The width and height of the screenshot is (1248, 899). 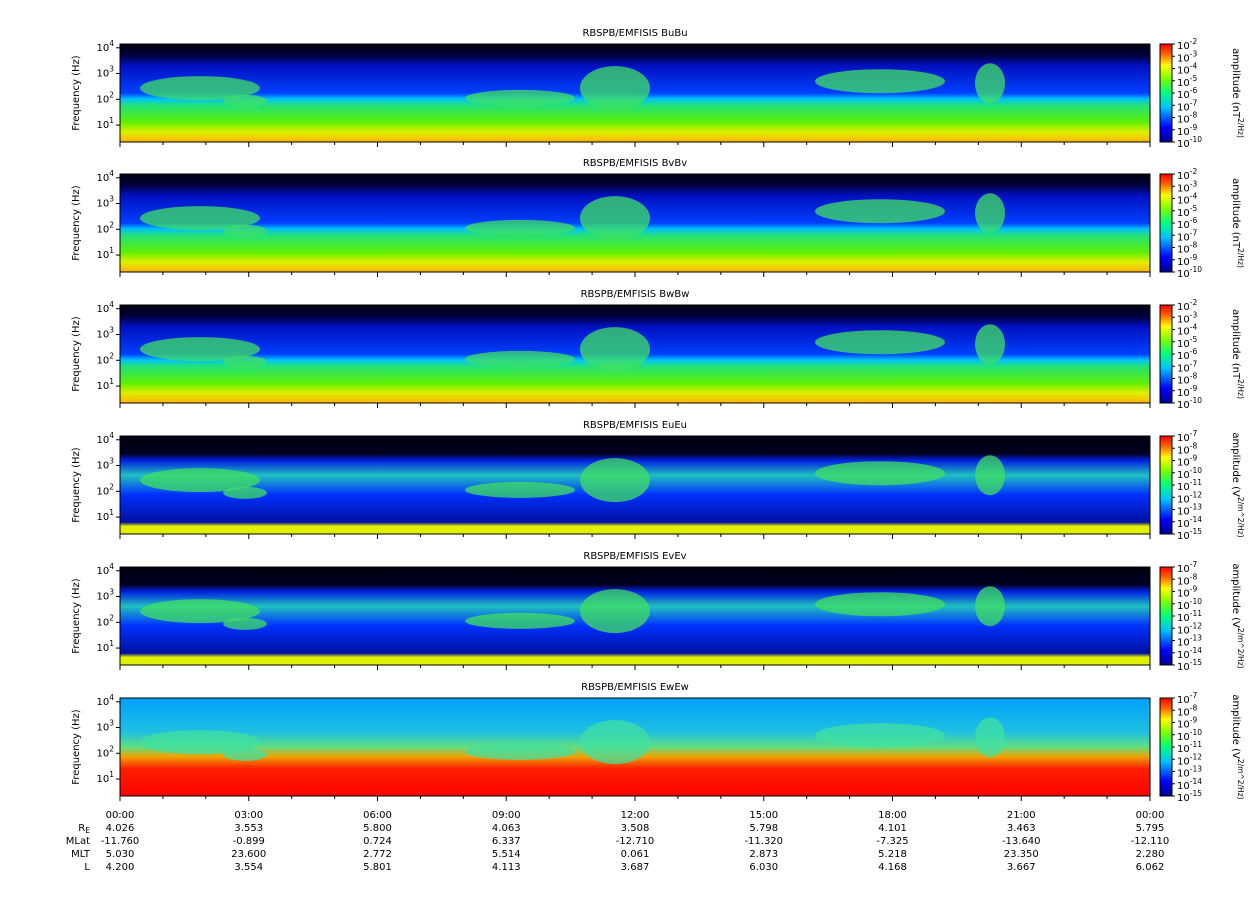 I want to click on ephemeris-label: L, so click(x=87, y=867).